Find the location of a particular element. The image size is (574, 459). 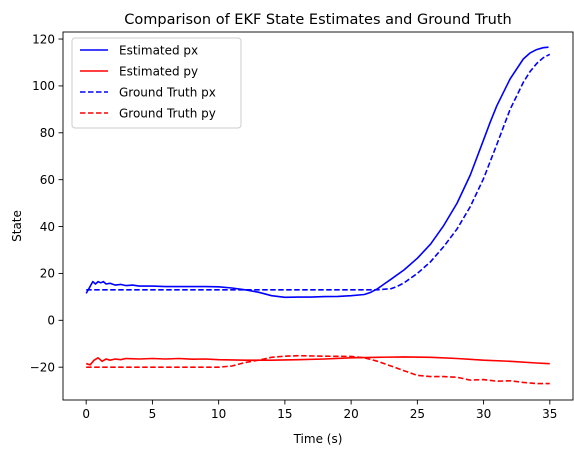

y-tick-label: 100 is located at coordinates (43, 86).